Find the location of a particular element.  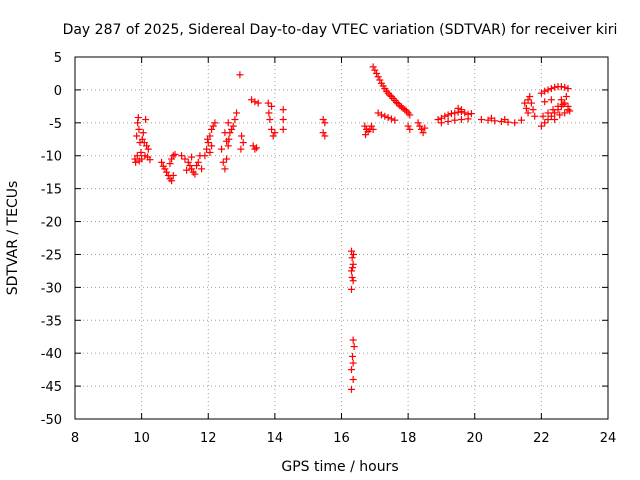

x-tick-label: 20 is located at coordinates (474, 438).